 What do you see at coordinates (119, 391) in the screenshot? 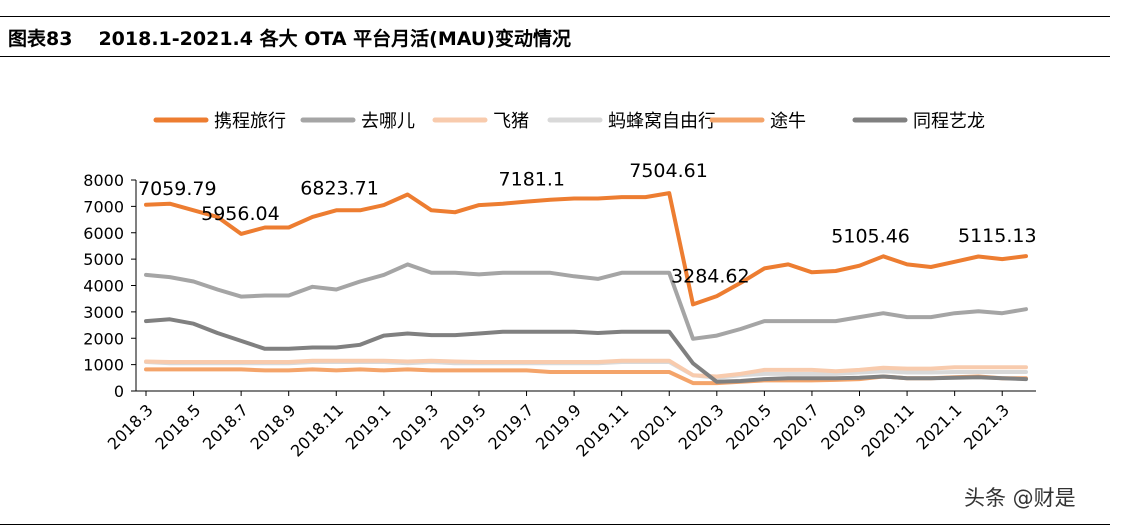
I see `y-tick-label: 0` at bounding box center [119, 391].